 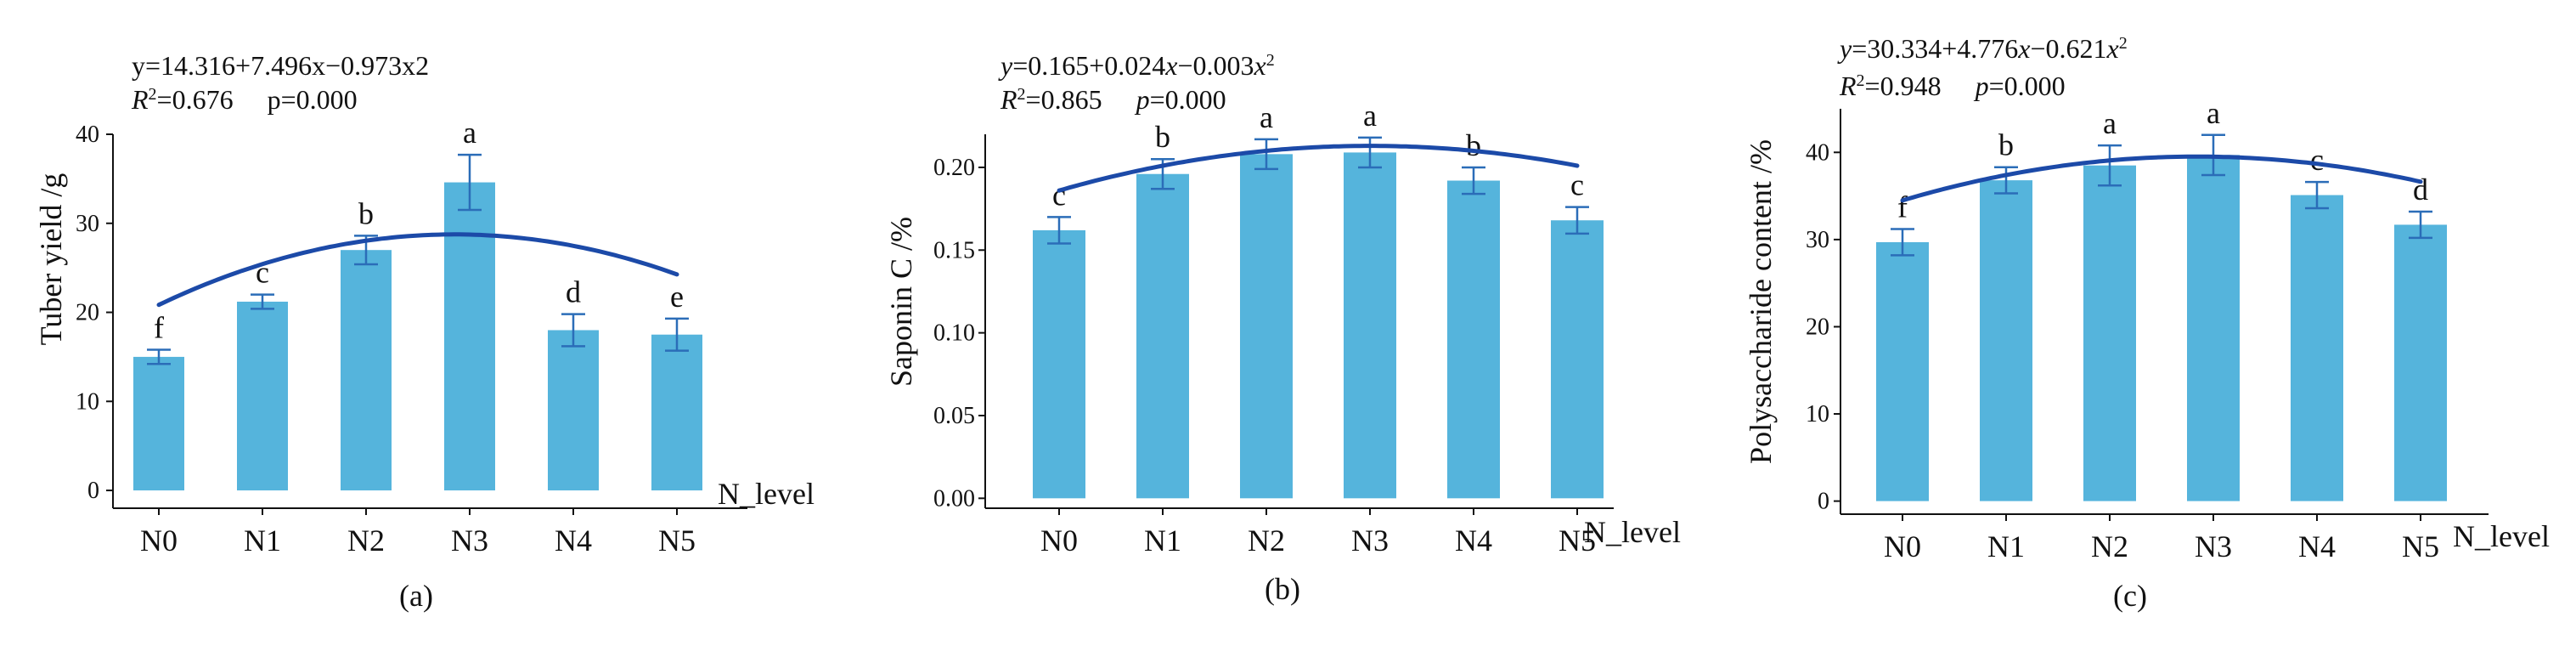 What do you see at coordinates (195, 99) in the screenshot?
I see `r2-value-a: =0.676` at bounding box center [195, 99].